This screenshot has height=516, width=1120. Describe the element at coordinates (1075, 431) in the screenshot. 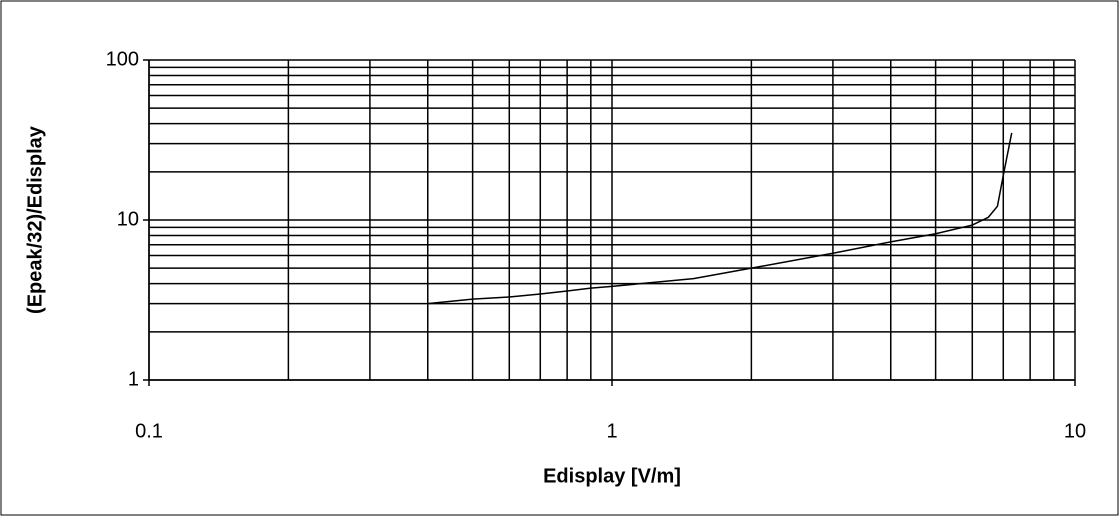

I see `x-tick-label: 10` at that location.